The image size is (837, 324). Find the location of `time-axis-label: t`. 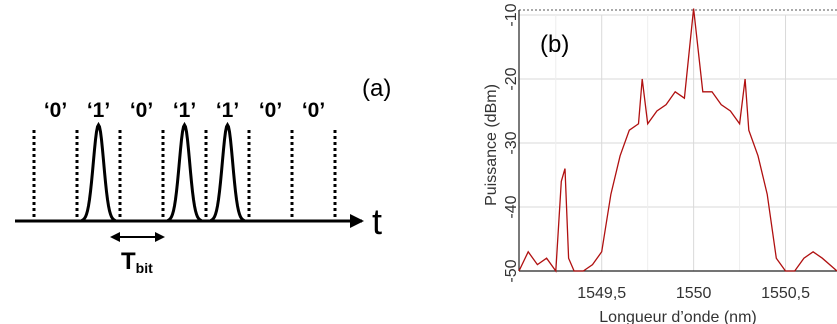

time-axis-label: t is located at coordinates (377, 221).